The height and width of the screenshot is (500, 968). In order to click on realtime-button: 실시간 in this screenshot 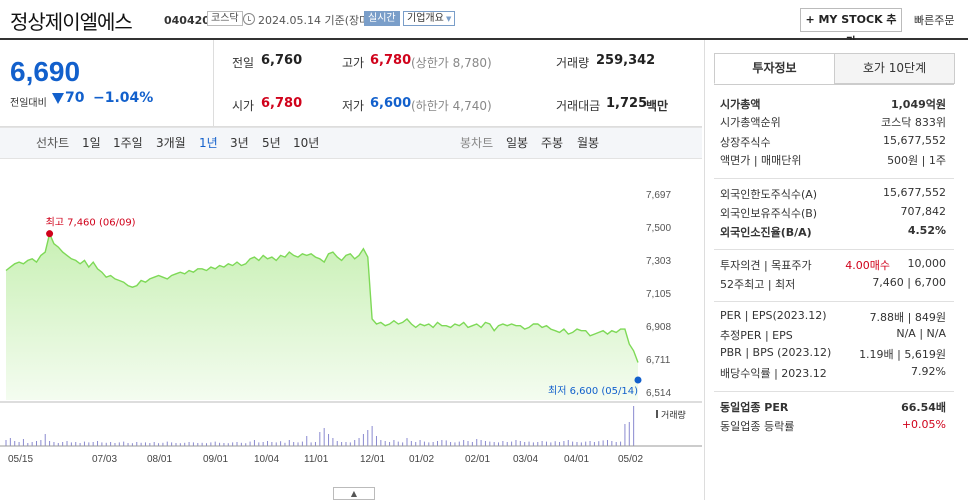, I will do `click(382, 18)`.